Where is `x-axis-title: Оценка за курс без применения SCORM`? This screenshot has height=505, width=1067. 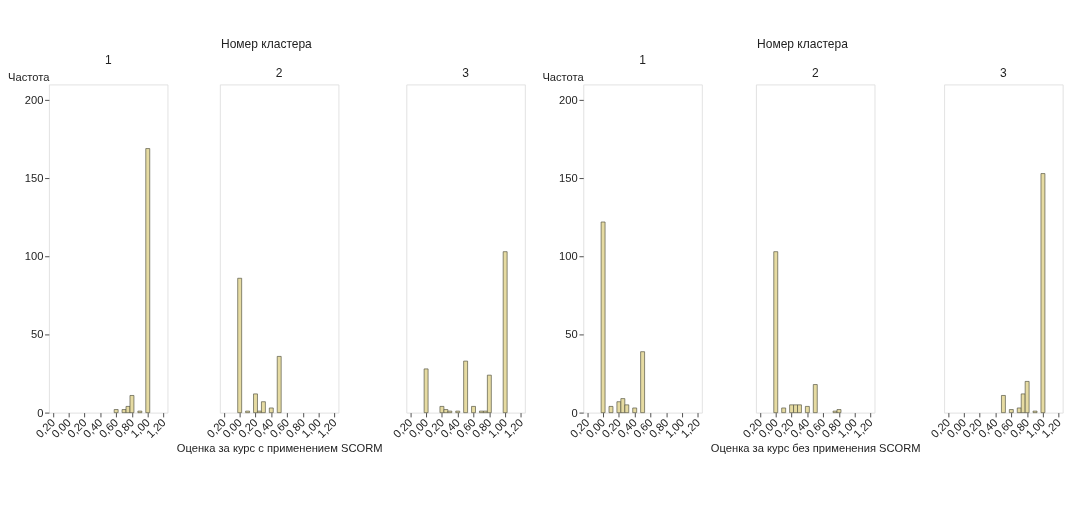 x-axis-title: Оценка за курс без применения SCORM is located at coordinates (815, 448).